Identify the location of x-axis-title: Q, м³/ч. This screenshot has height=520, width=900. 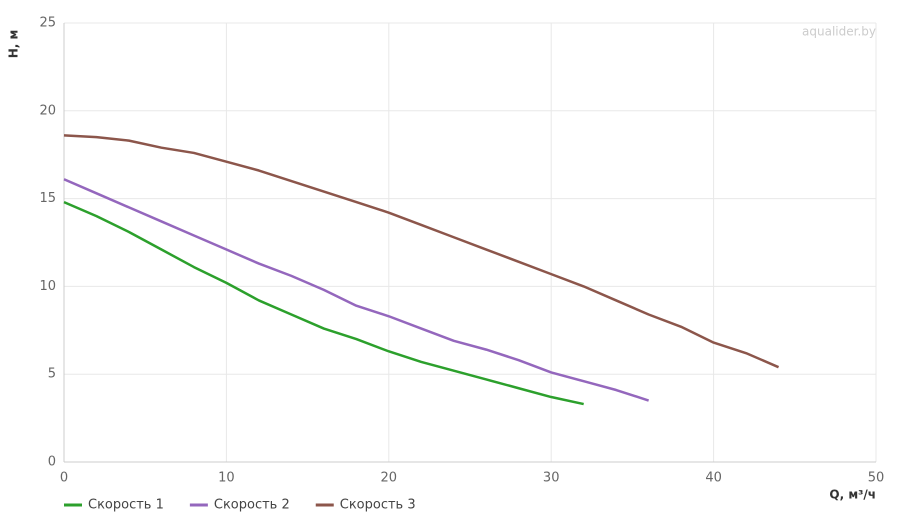
(852, 495).